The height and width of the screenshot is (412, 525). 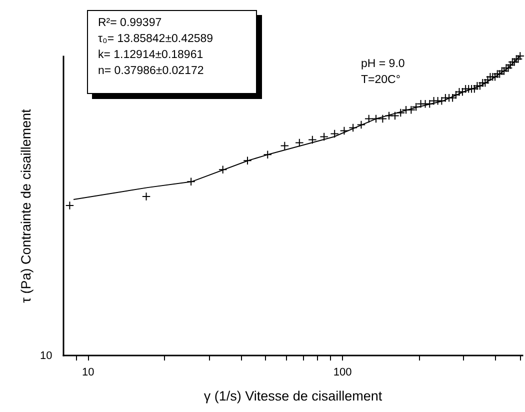 What do you see at coordinates (151, 71) in the screenshot?
I see `annotation: n= 0.37986±0.02172` at bounding box center [151, 71].